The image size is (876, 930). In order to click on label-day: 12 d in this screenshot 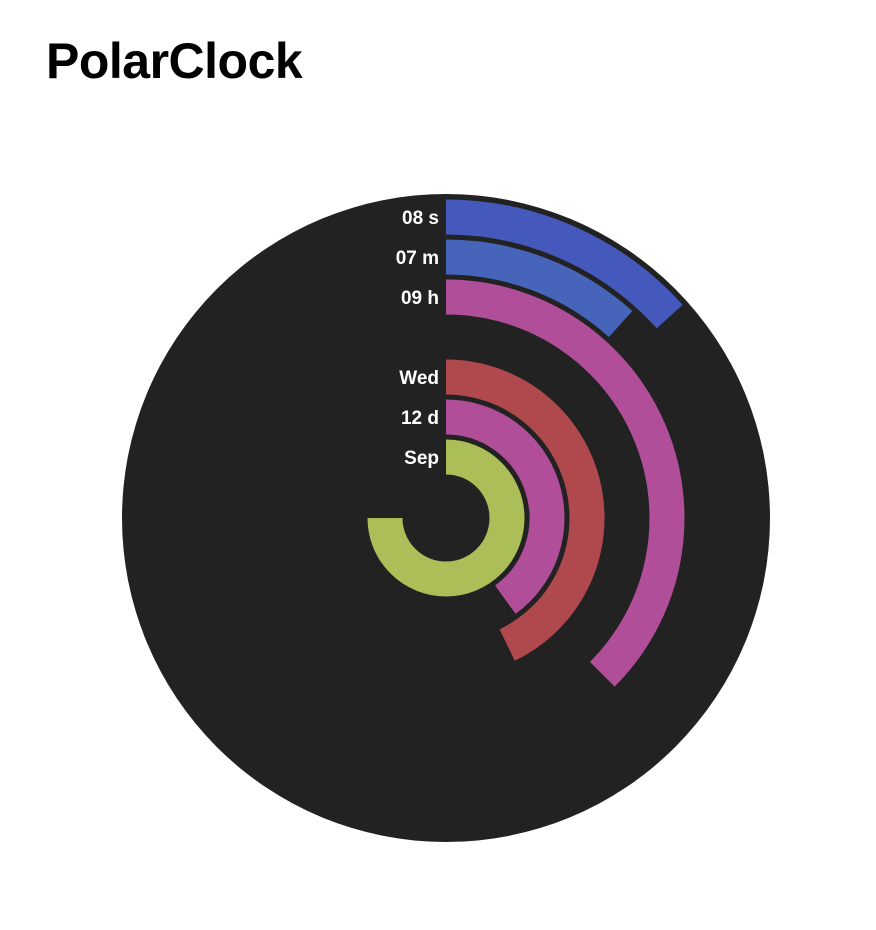, I will do `click(420, 418)`.